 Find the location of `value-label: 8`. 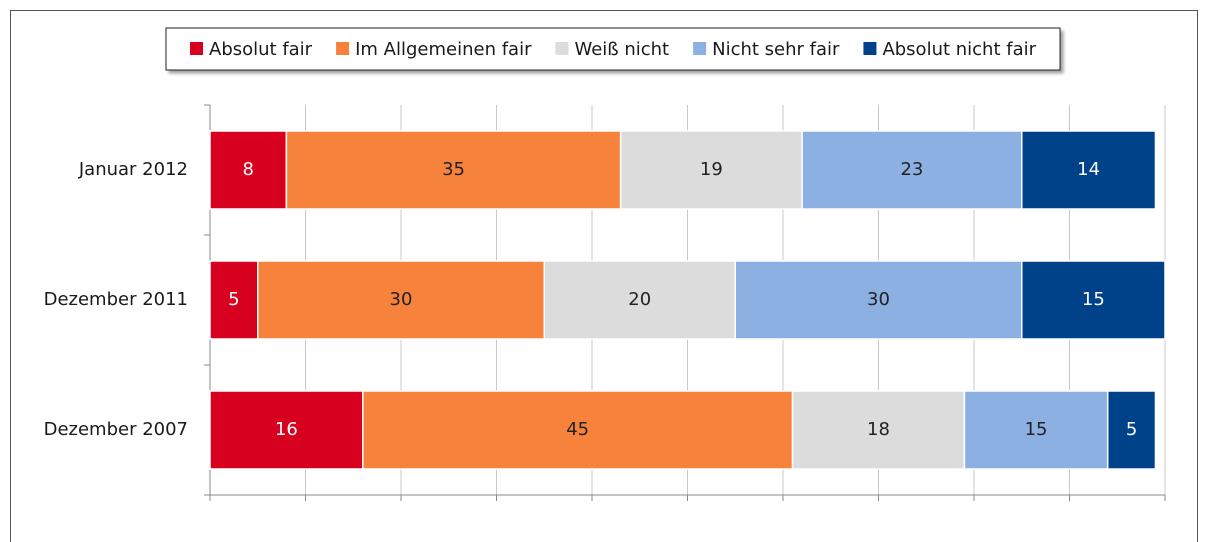

value-label: 8 is located at coordinates (247, 169).